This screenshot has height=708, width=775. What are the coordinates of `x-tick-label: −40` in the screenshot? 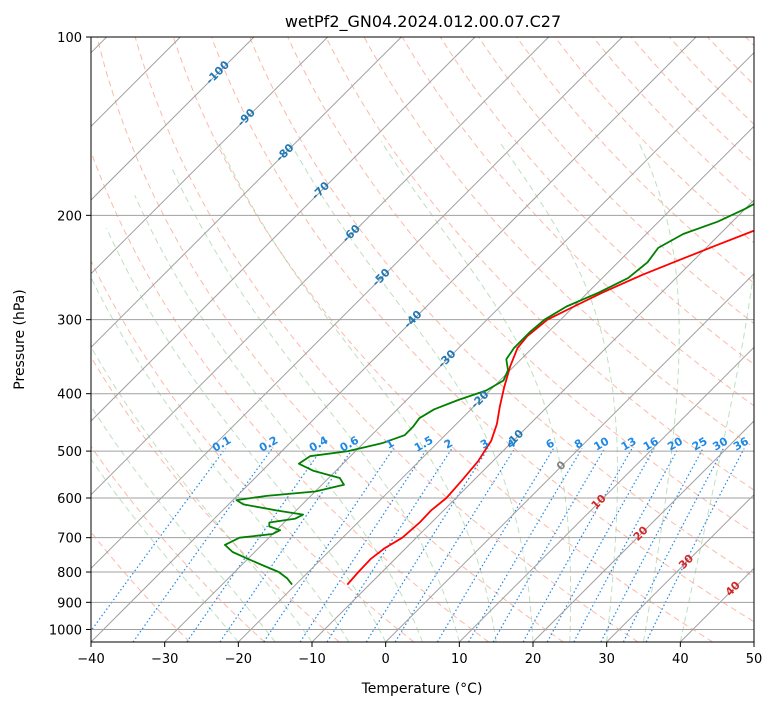 It's located at (90, 659).